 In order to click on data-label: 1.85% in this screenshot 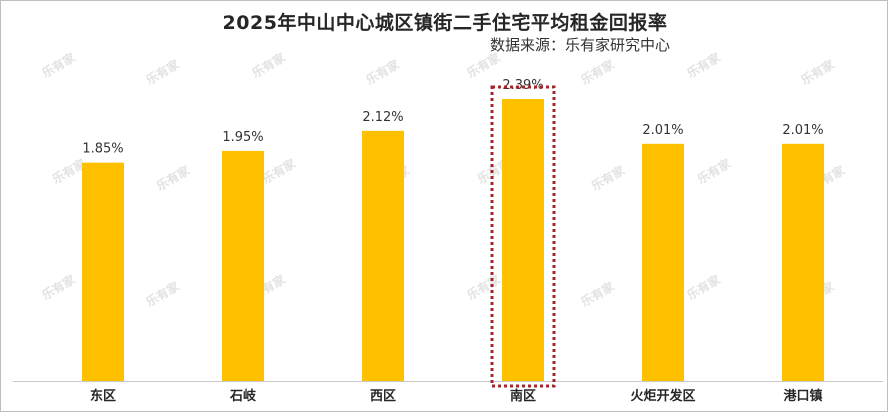, I will do `click(102, 149)`.